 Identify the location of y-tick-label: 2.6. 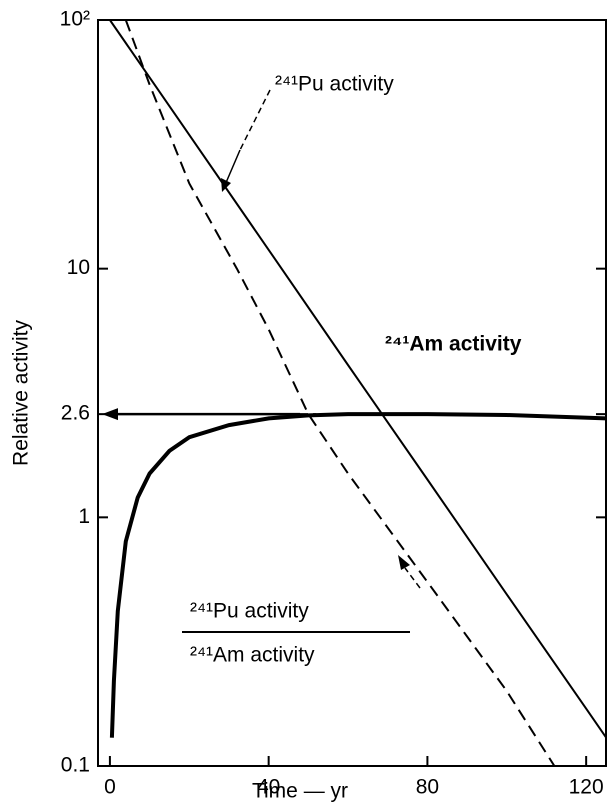
(75, 413).